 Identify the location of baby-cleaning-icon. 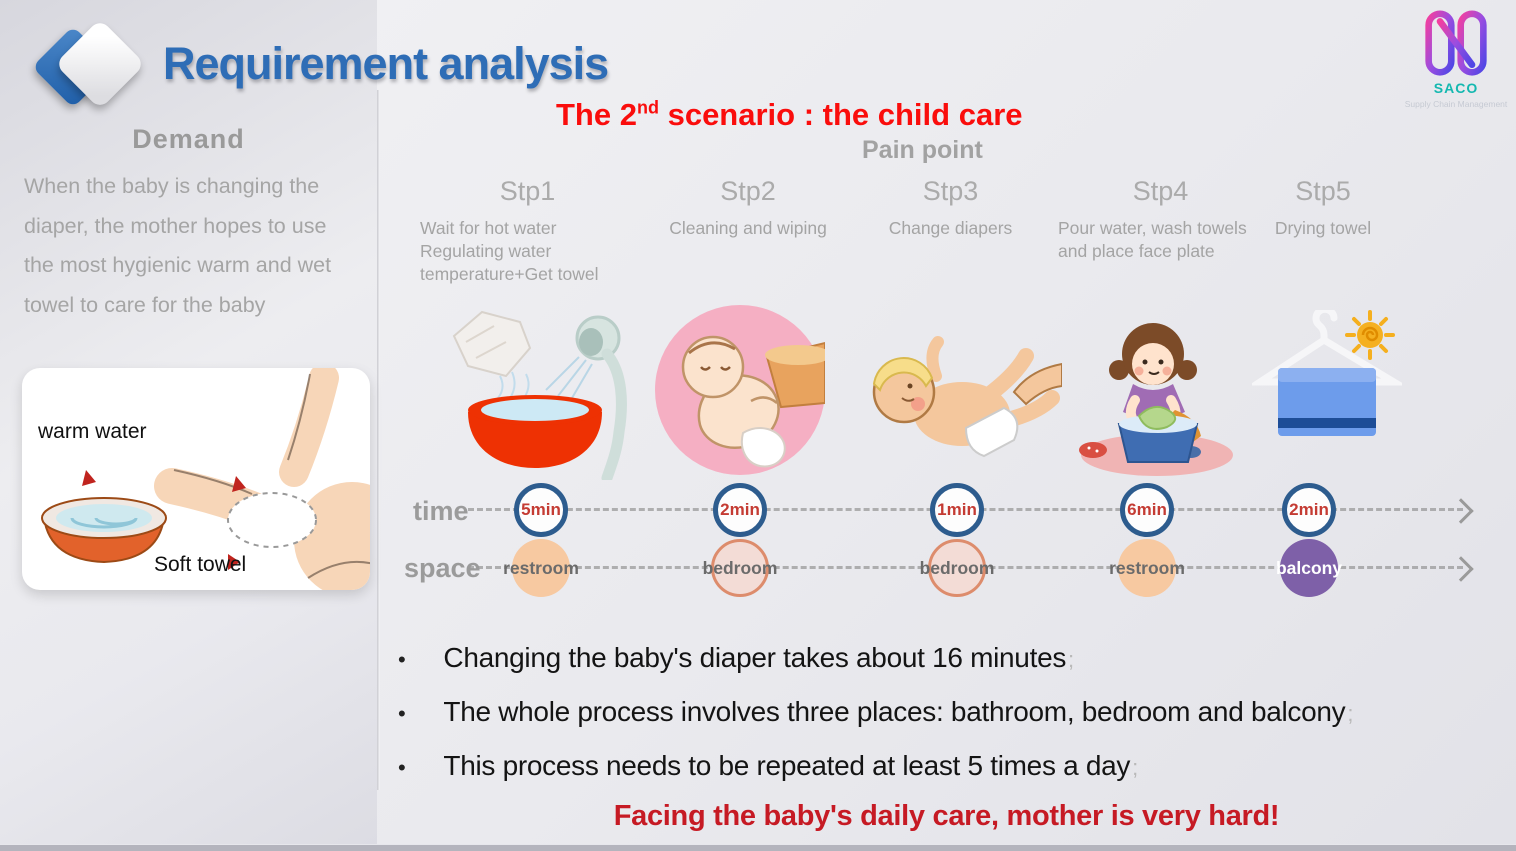
(740, 390).